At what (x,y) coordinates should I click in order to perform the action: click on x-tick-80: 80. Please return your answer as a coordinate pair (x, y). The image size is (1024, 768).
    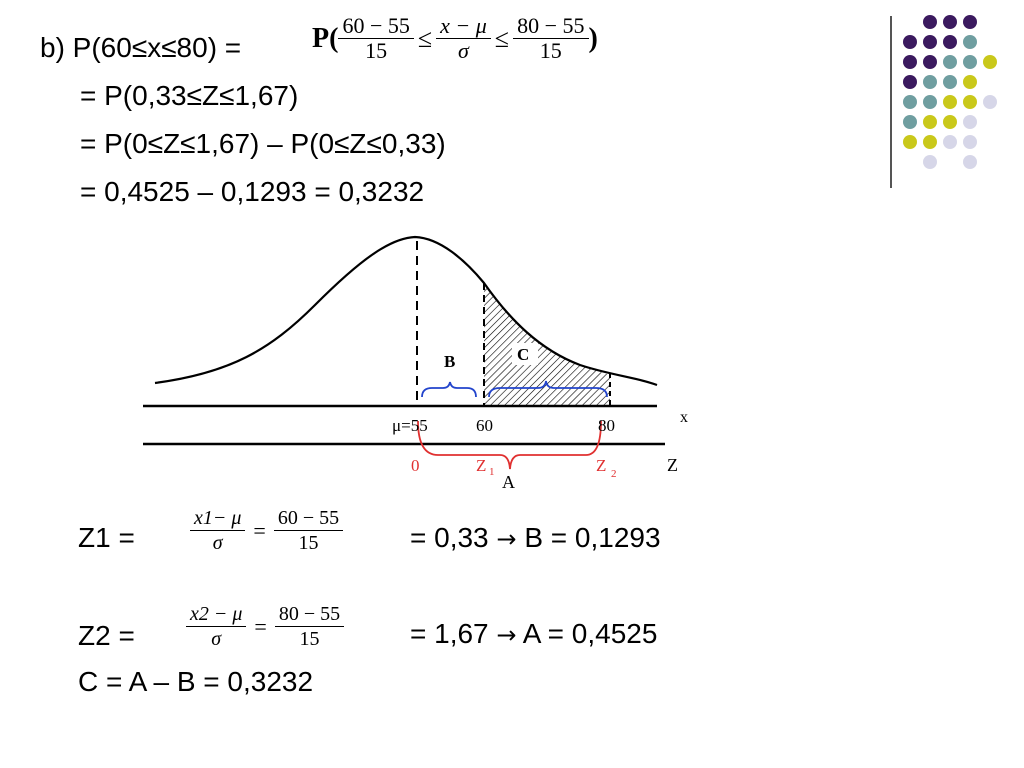
    Looking at the image, I should click on (606, 425).